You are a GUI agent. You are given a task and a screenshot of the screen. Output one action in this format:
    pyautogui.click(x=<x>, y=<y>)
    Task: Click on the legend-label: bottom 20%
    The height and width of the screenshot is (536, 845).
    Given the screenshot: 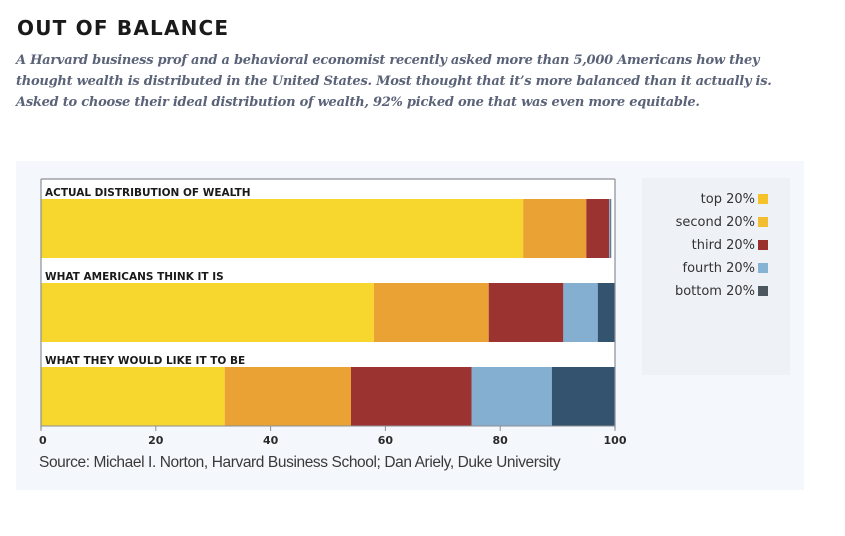 What is the action you would take?
    pyautogui.click(x=714, y=291)
    